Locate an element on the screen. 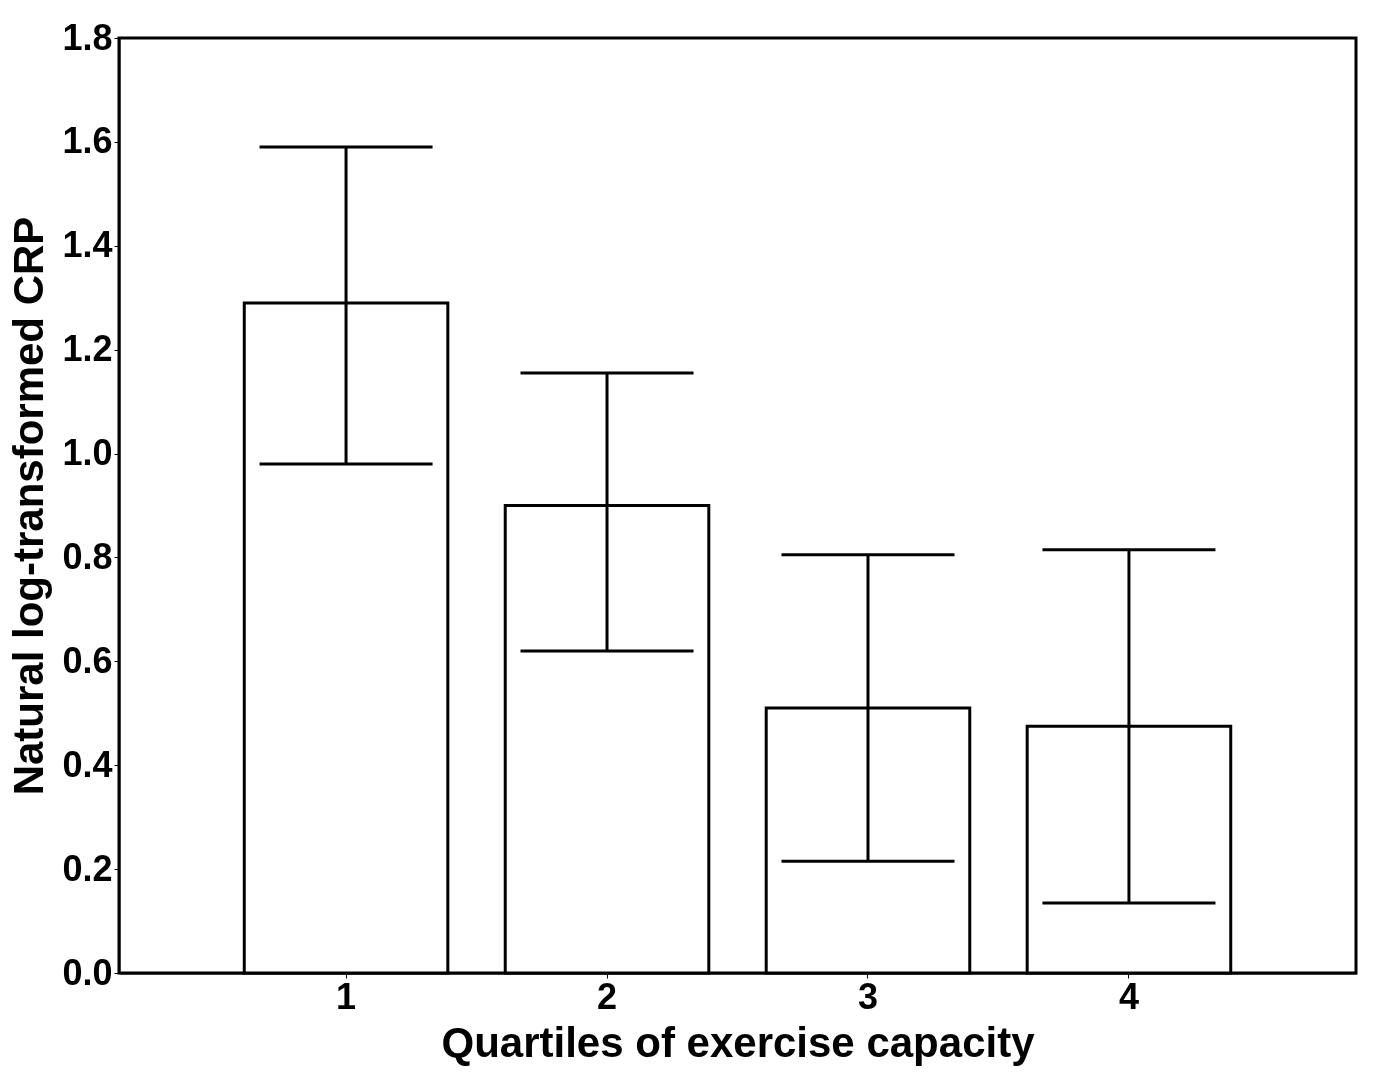 This screenshot has width=1386, height=1082. y-tick-label: 1.8 is located at coordinates (87, 37).